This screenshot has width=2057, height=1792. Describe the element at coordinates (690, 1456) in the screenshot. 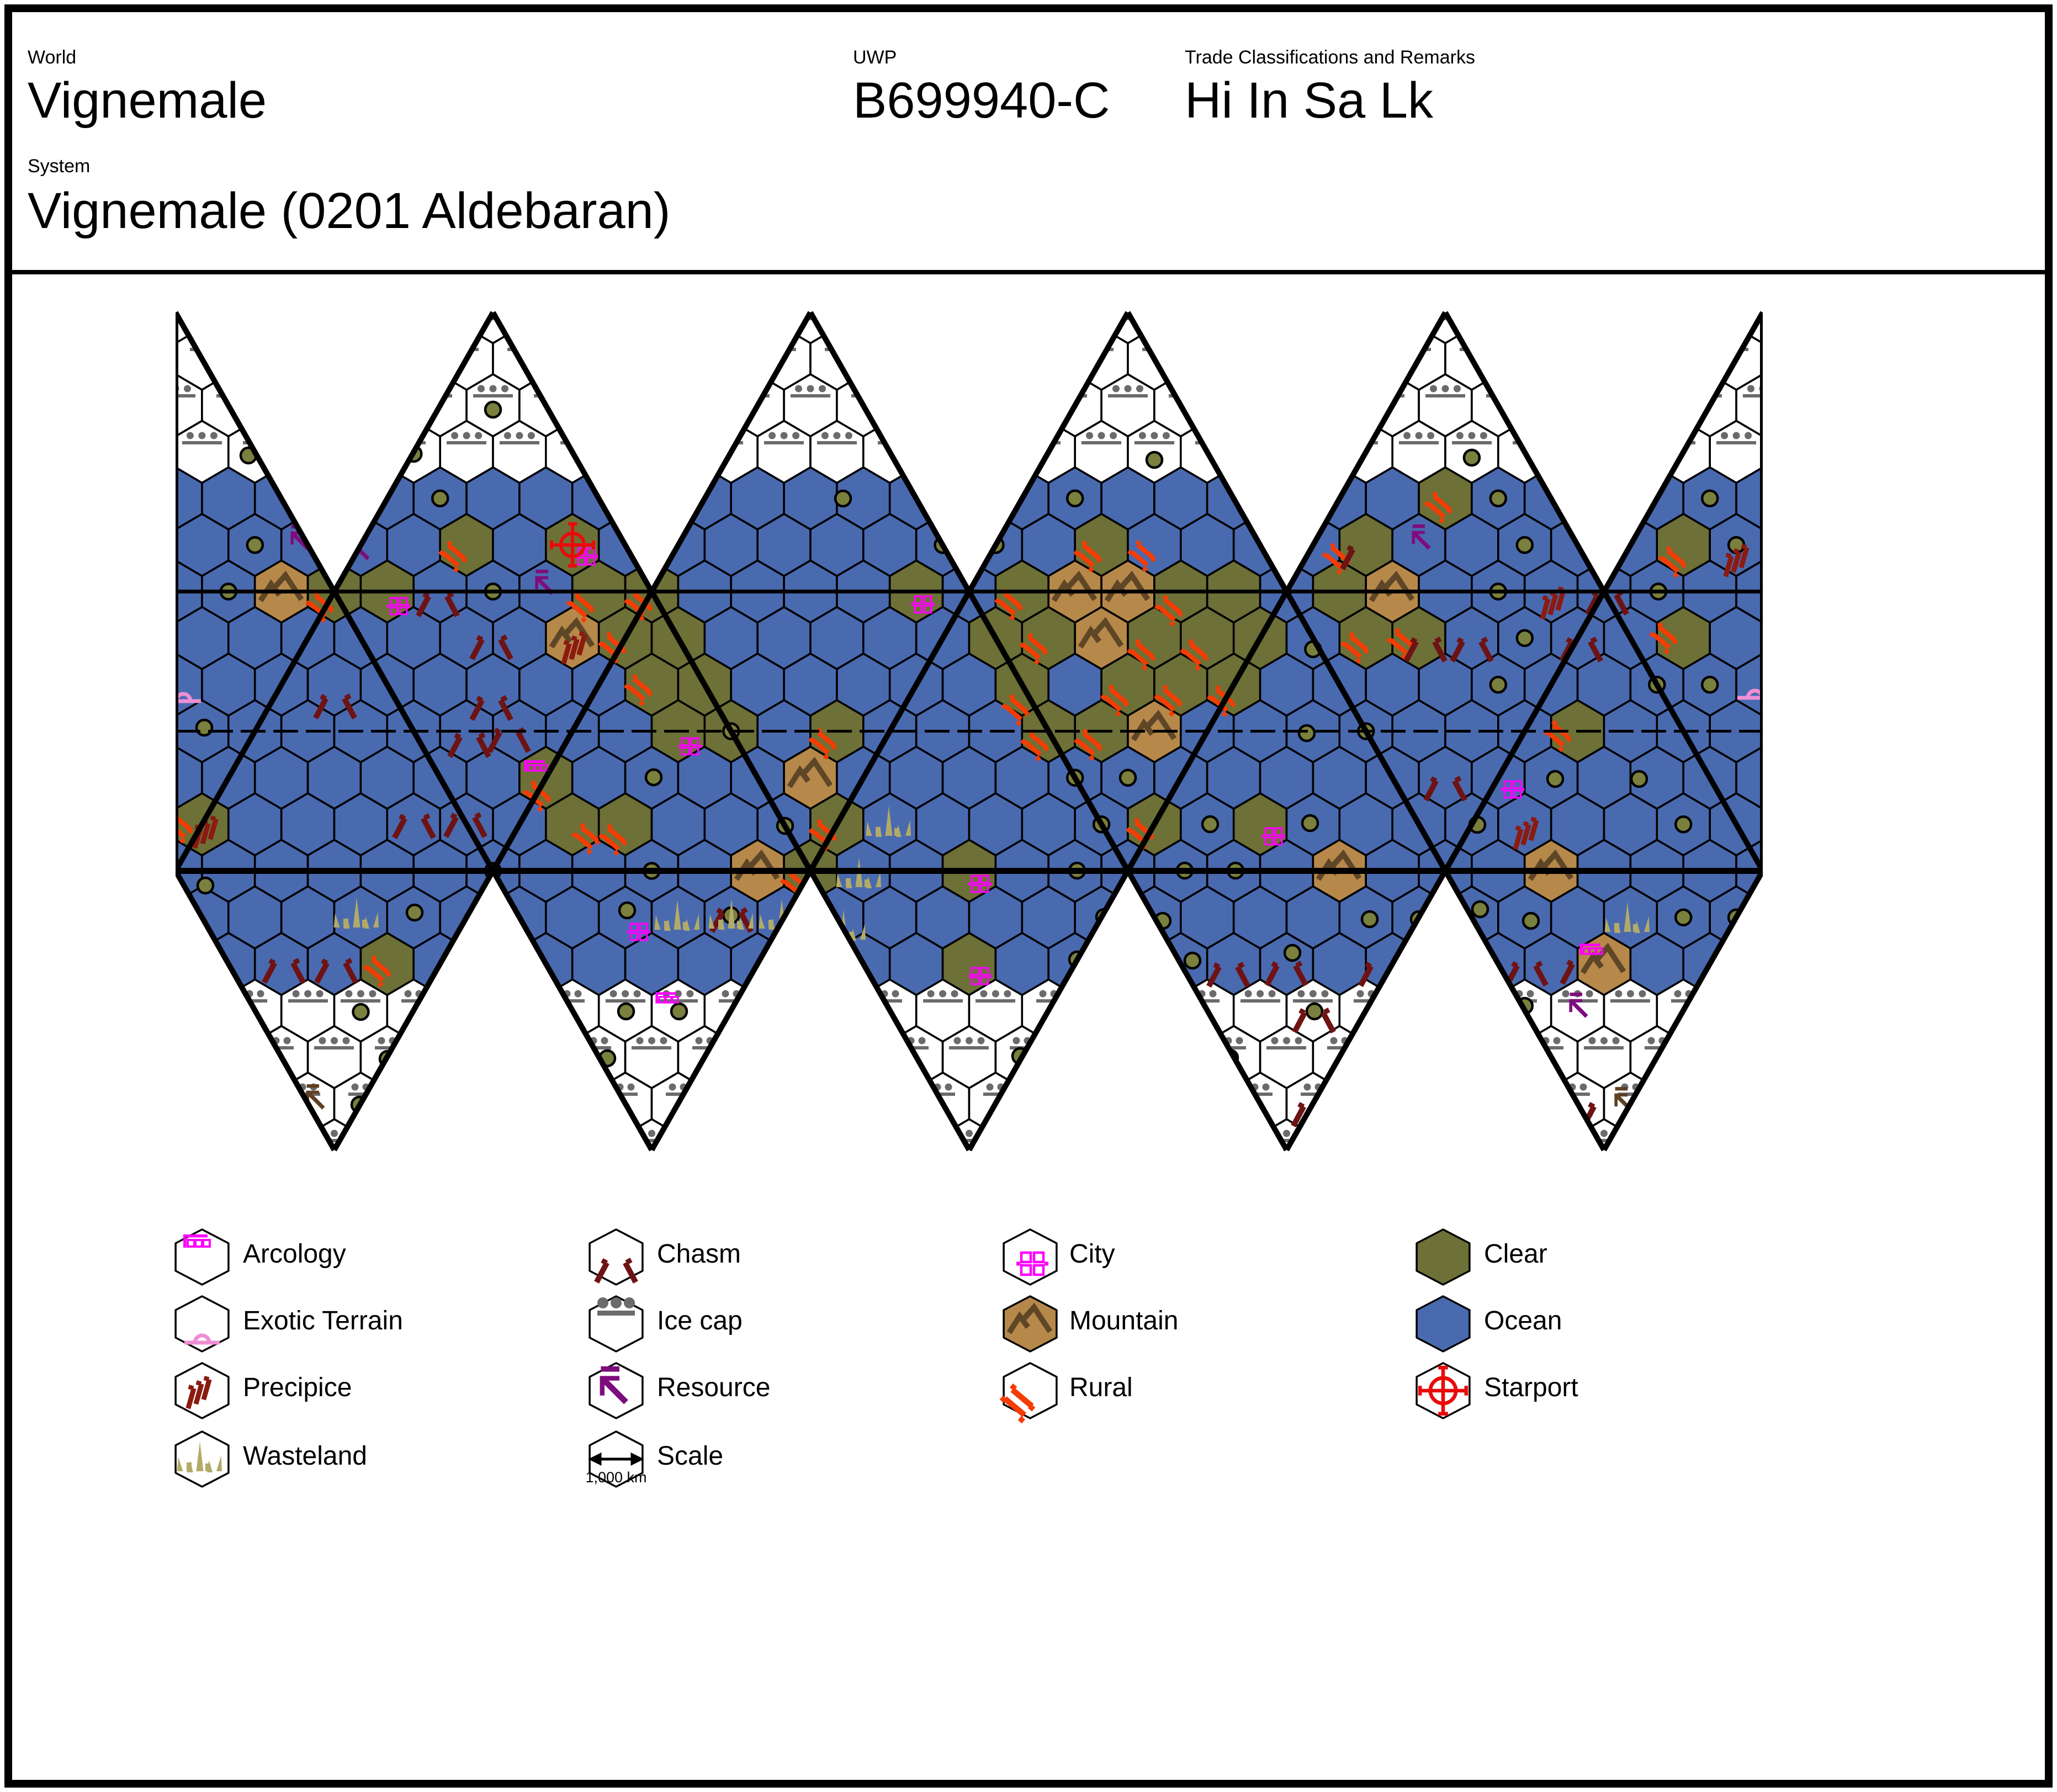

I see `svg-text: Scale` at that location.